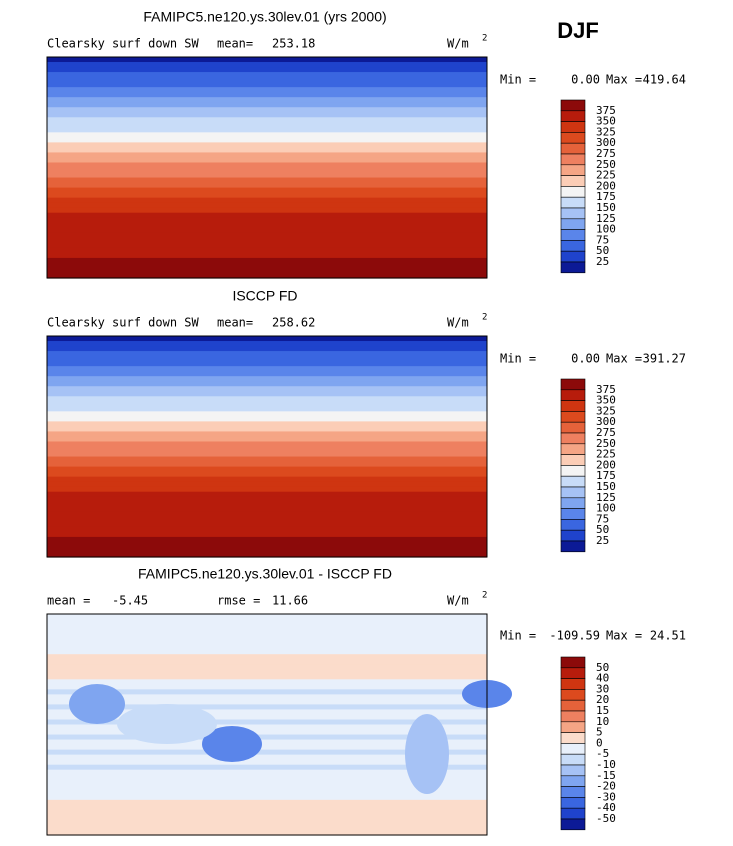 The image size is (733, 846). Describe the element at coordinates (602, 239) in the screenshot. I see `colorbar-label: 75` at that location.